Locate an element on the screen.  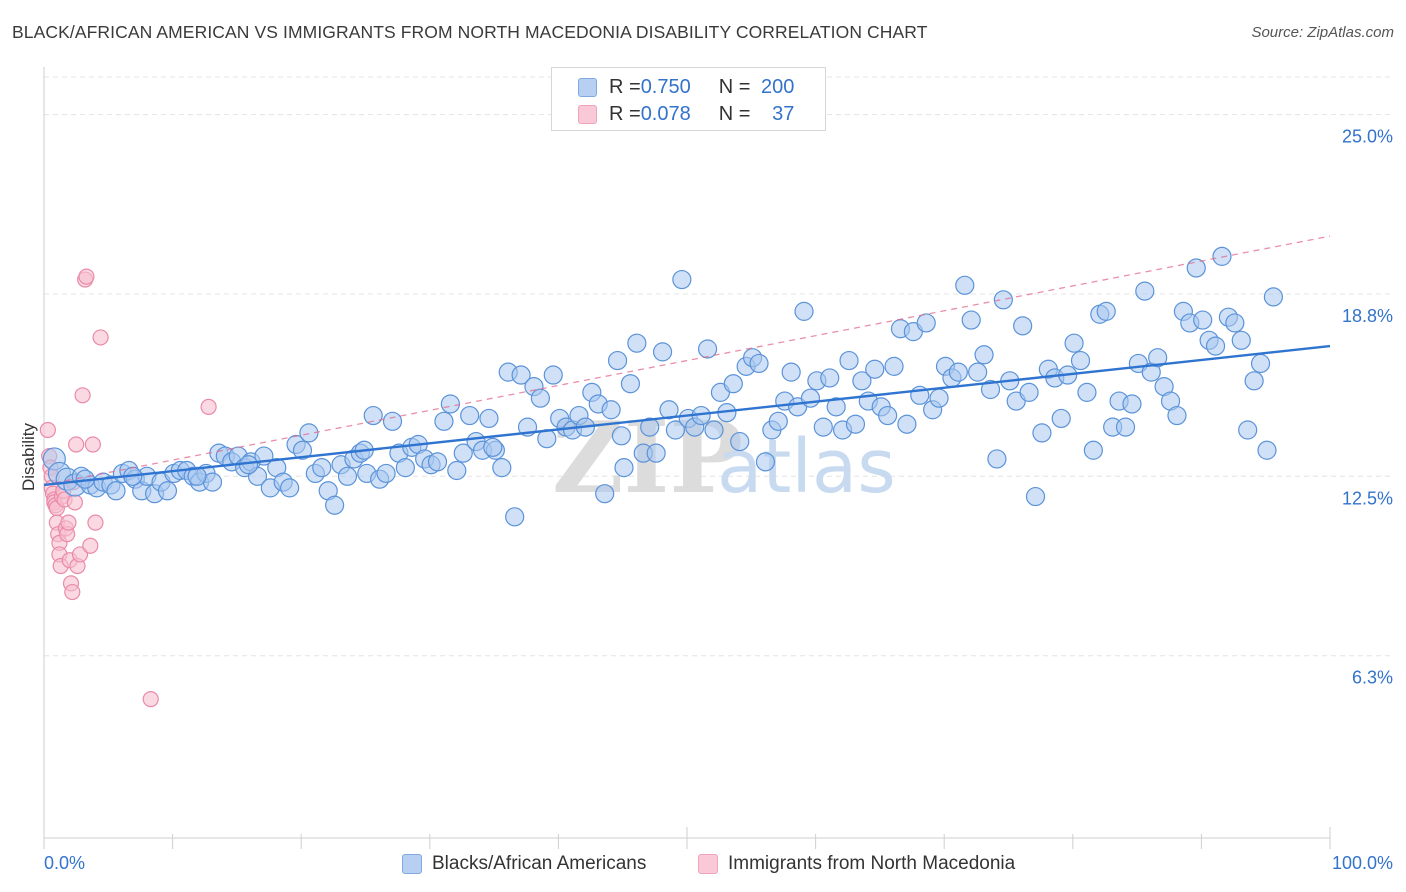
correlation-legend: R = 0.750 N = 200 R = 0.078 N = 37 is located at coordinates (688, 99).